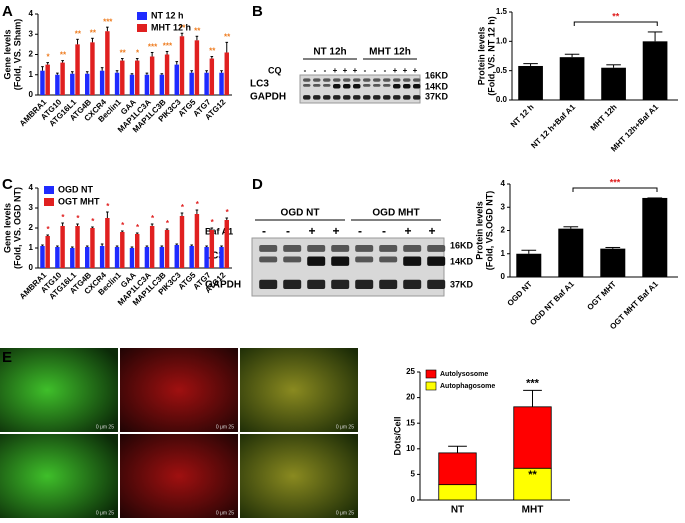 The width and height of the screenshot is (685, 523). What do you see at coordinates (615, 23) in the screenshot?
I see `bracket` at bounding box center [615, 23].